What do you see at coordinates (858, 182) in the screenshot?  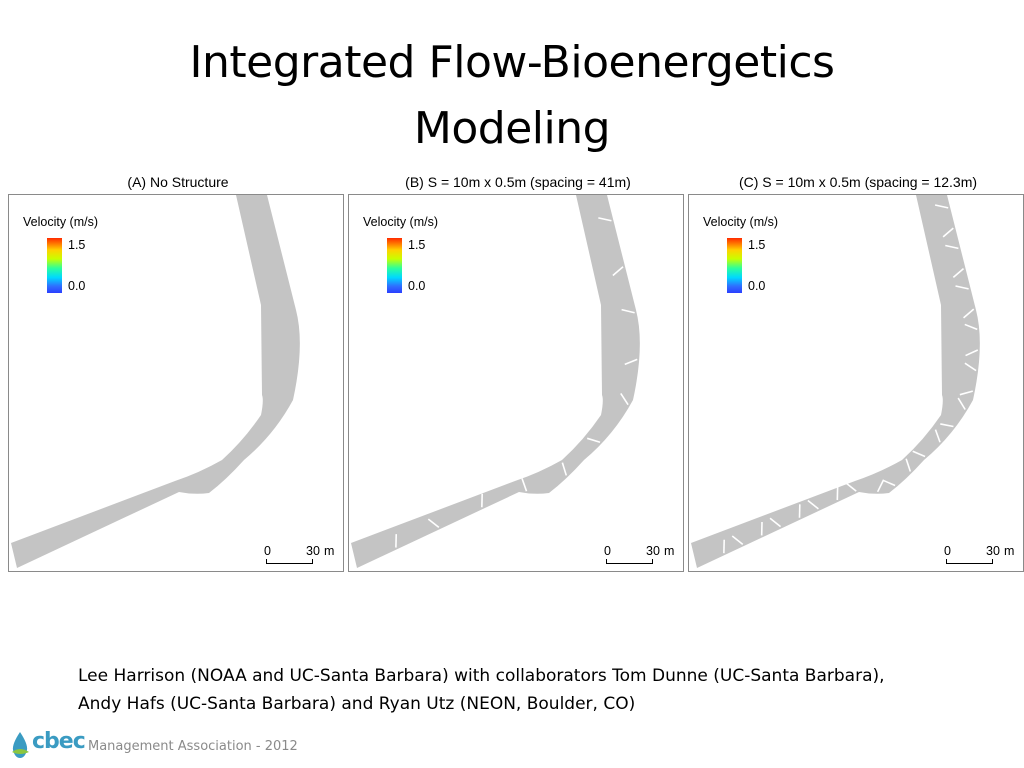 I see `panel-c-caption: (C) S = 10m x 0.5m (spacing = 12.3m)` at bounding box center [858, 182].